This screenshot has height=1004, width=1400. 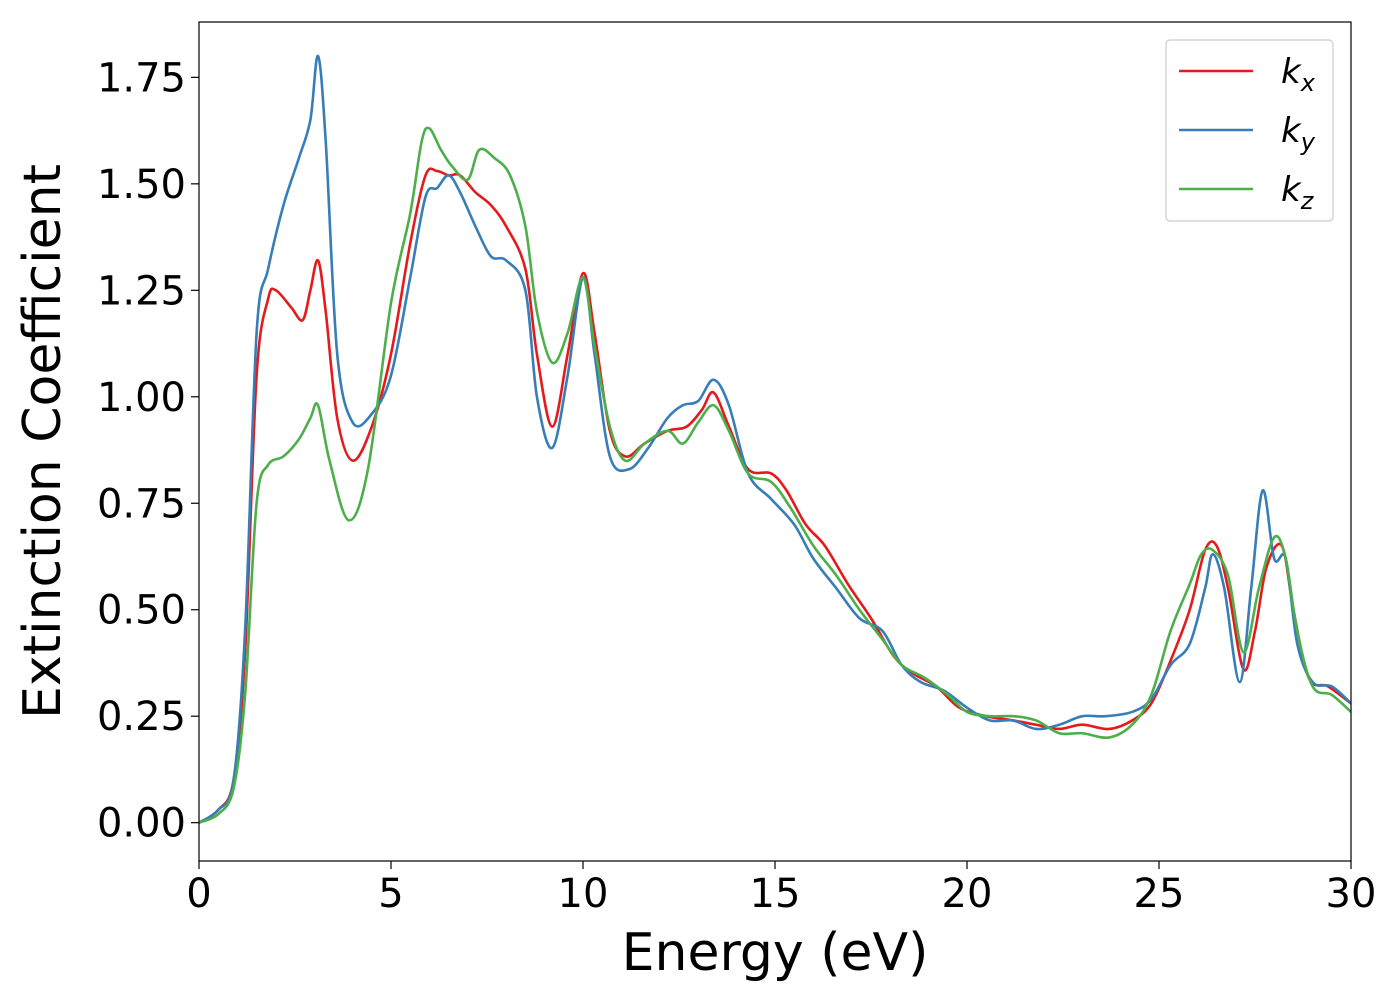 I want to click on y-tick-label: 0.75, so click(x=141, y=504).